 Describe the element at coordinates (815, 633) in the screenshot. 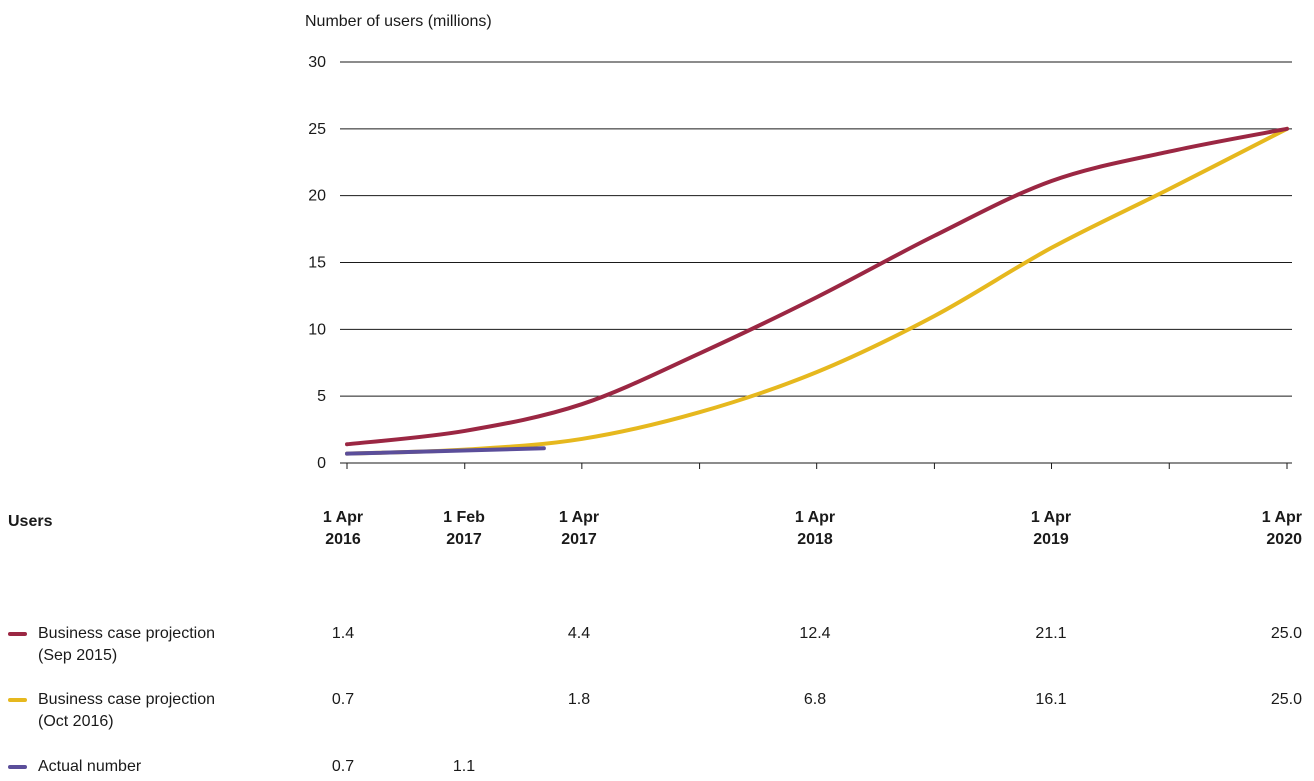

I see `table-cell: 12.4` at that location.